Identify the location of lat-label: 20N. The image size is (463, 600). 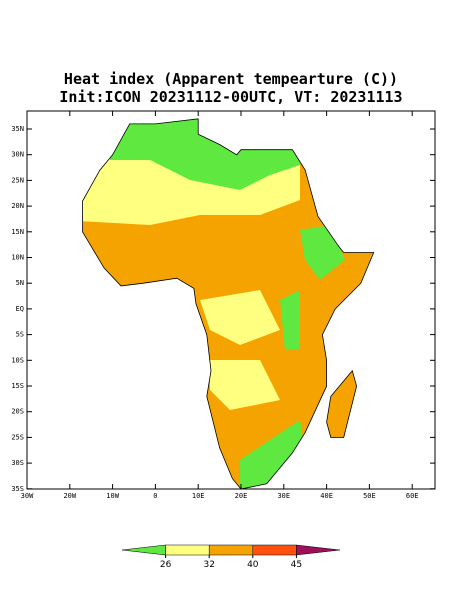
(17, 206).